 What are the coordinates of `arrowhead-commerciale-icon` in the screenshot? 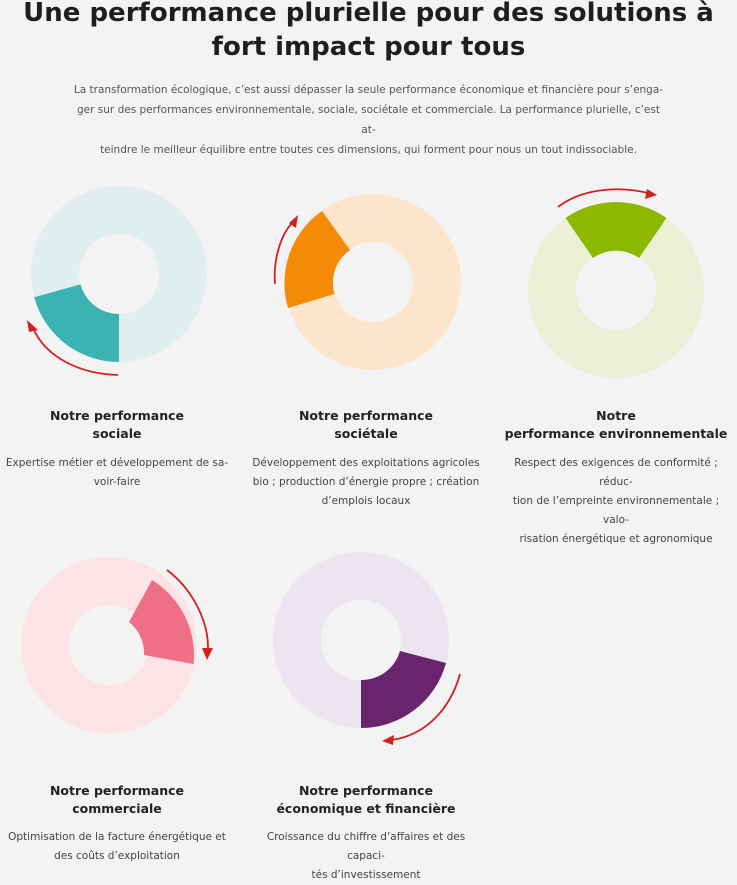 It's located at (207, 654).